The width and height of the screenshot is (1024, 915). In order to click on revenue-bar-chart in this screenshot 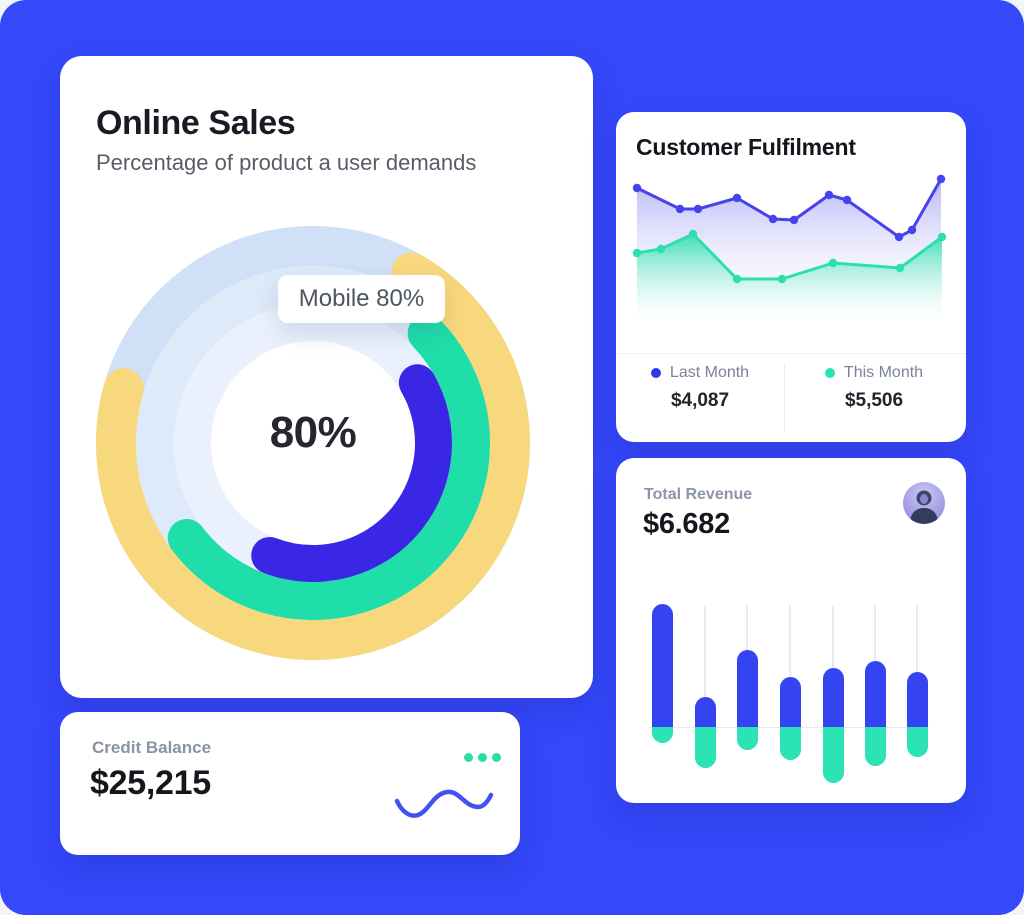, I will do `click(791, 630)`.